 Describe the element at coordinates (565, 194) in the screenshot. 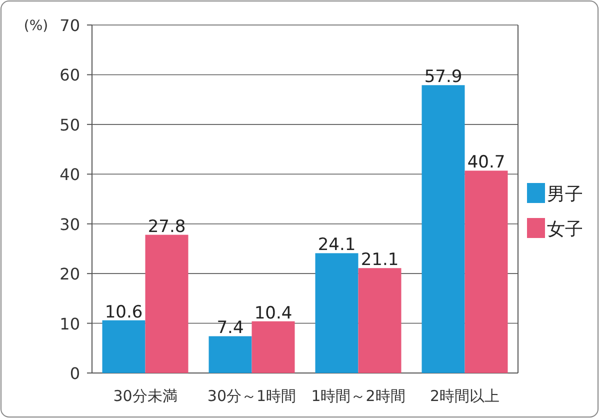

I see `legend-label: 男子` at that location.